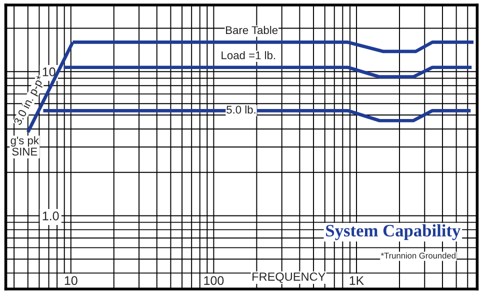  What do you see at coordinates (50, 216) in the screenshot?
I see `y-tick-label: 1.0` at bounding box center [50, 216].